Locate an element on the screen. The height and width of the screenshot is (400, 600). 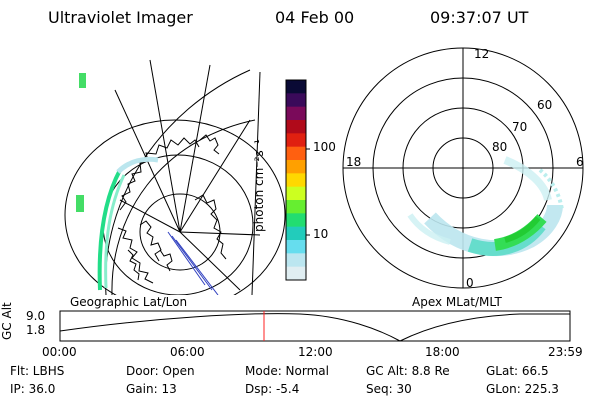
mlt-label-6: 6 is located at coordinates (580, 162).